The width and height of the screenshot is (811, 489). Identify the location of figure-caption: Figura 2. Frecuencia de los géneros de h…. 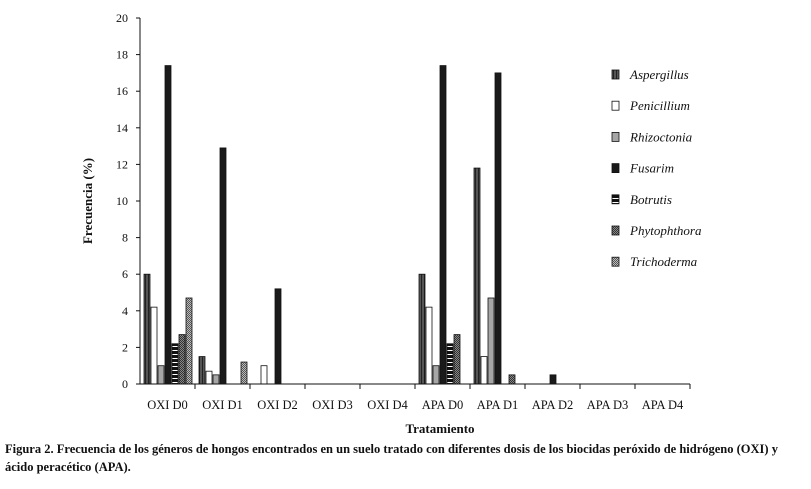
(391, 458).